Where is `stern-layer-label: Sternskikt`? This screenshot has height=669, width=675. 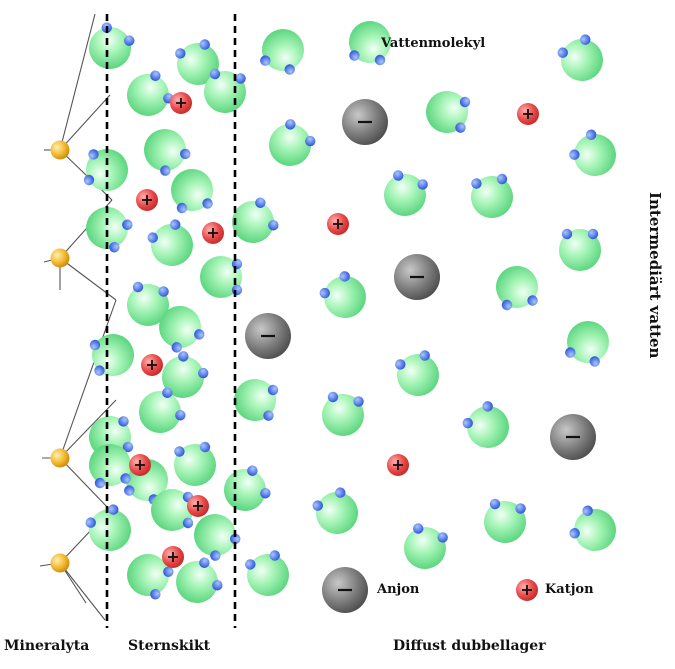 stern-layer-label: Sternskikt is located at coordinates (169, 646).